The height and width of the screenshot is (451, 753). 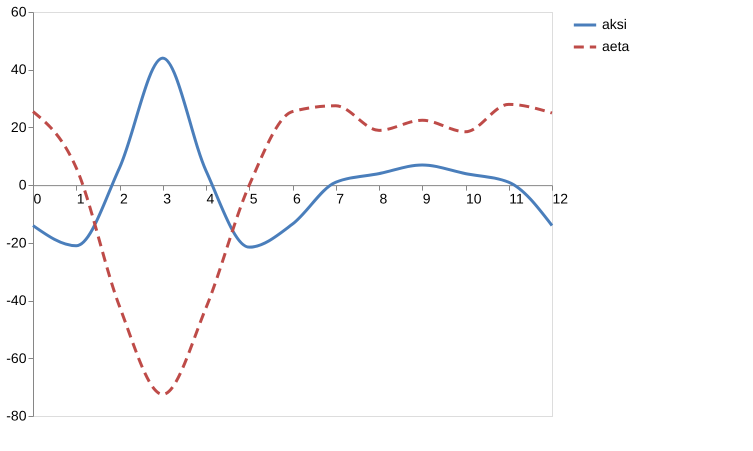 What do you see at coordinates (614, 24) in the screenshot?
I see `legend-label: aksi` at bounding box center [614, 24].